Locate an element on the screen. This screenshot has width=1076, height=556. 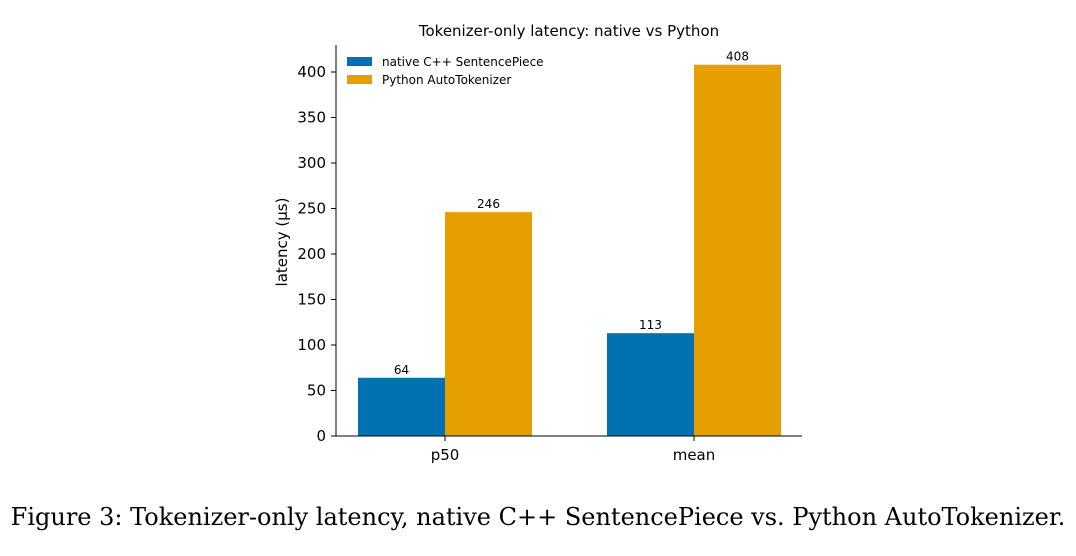
x-tick-label-mean: mean is located at coordinates (694, 455).